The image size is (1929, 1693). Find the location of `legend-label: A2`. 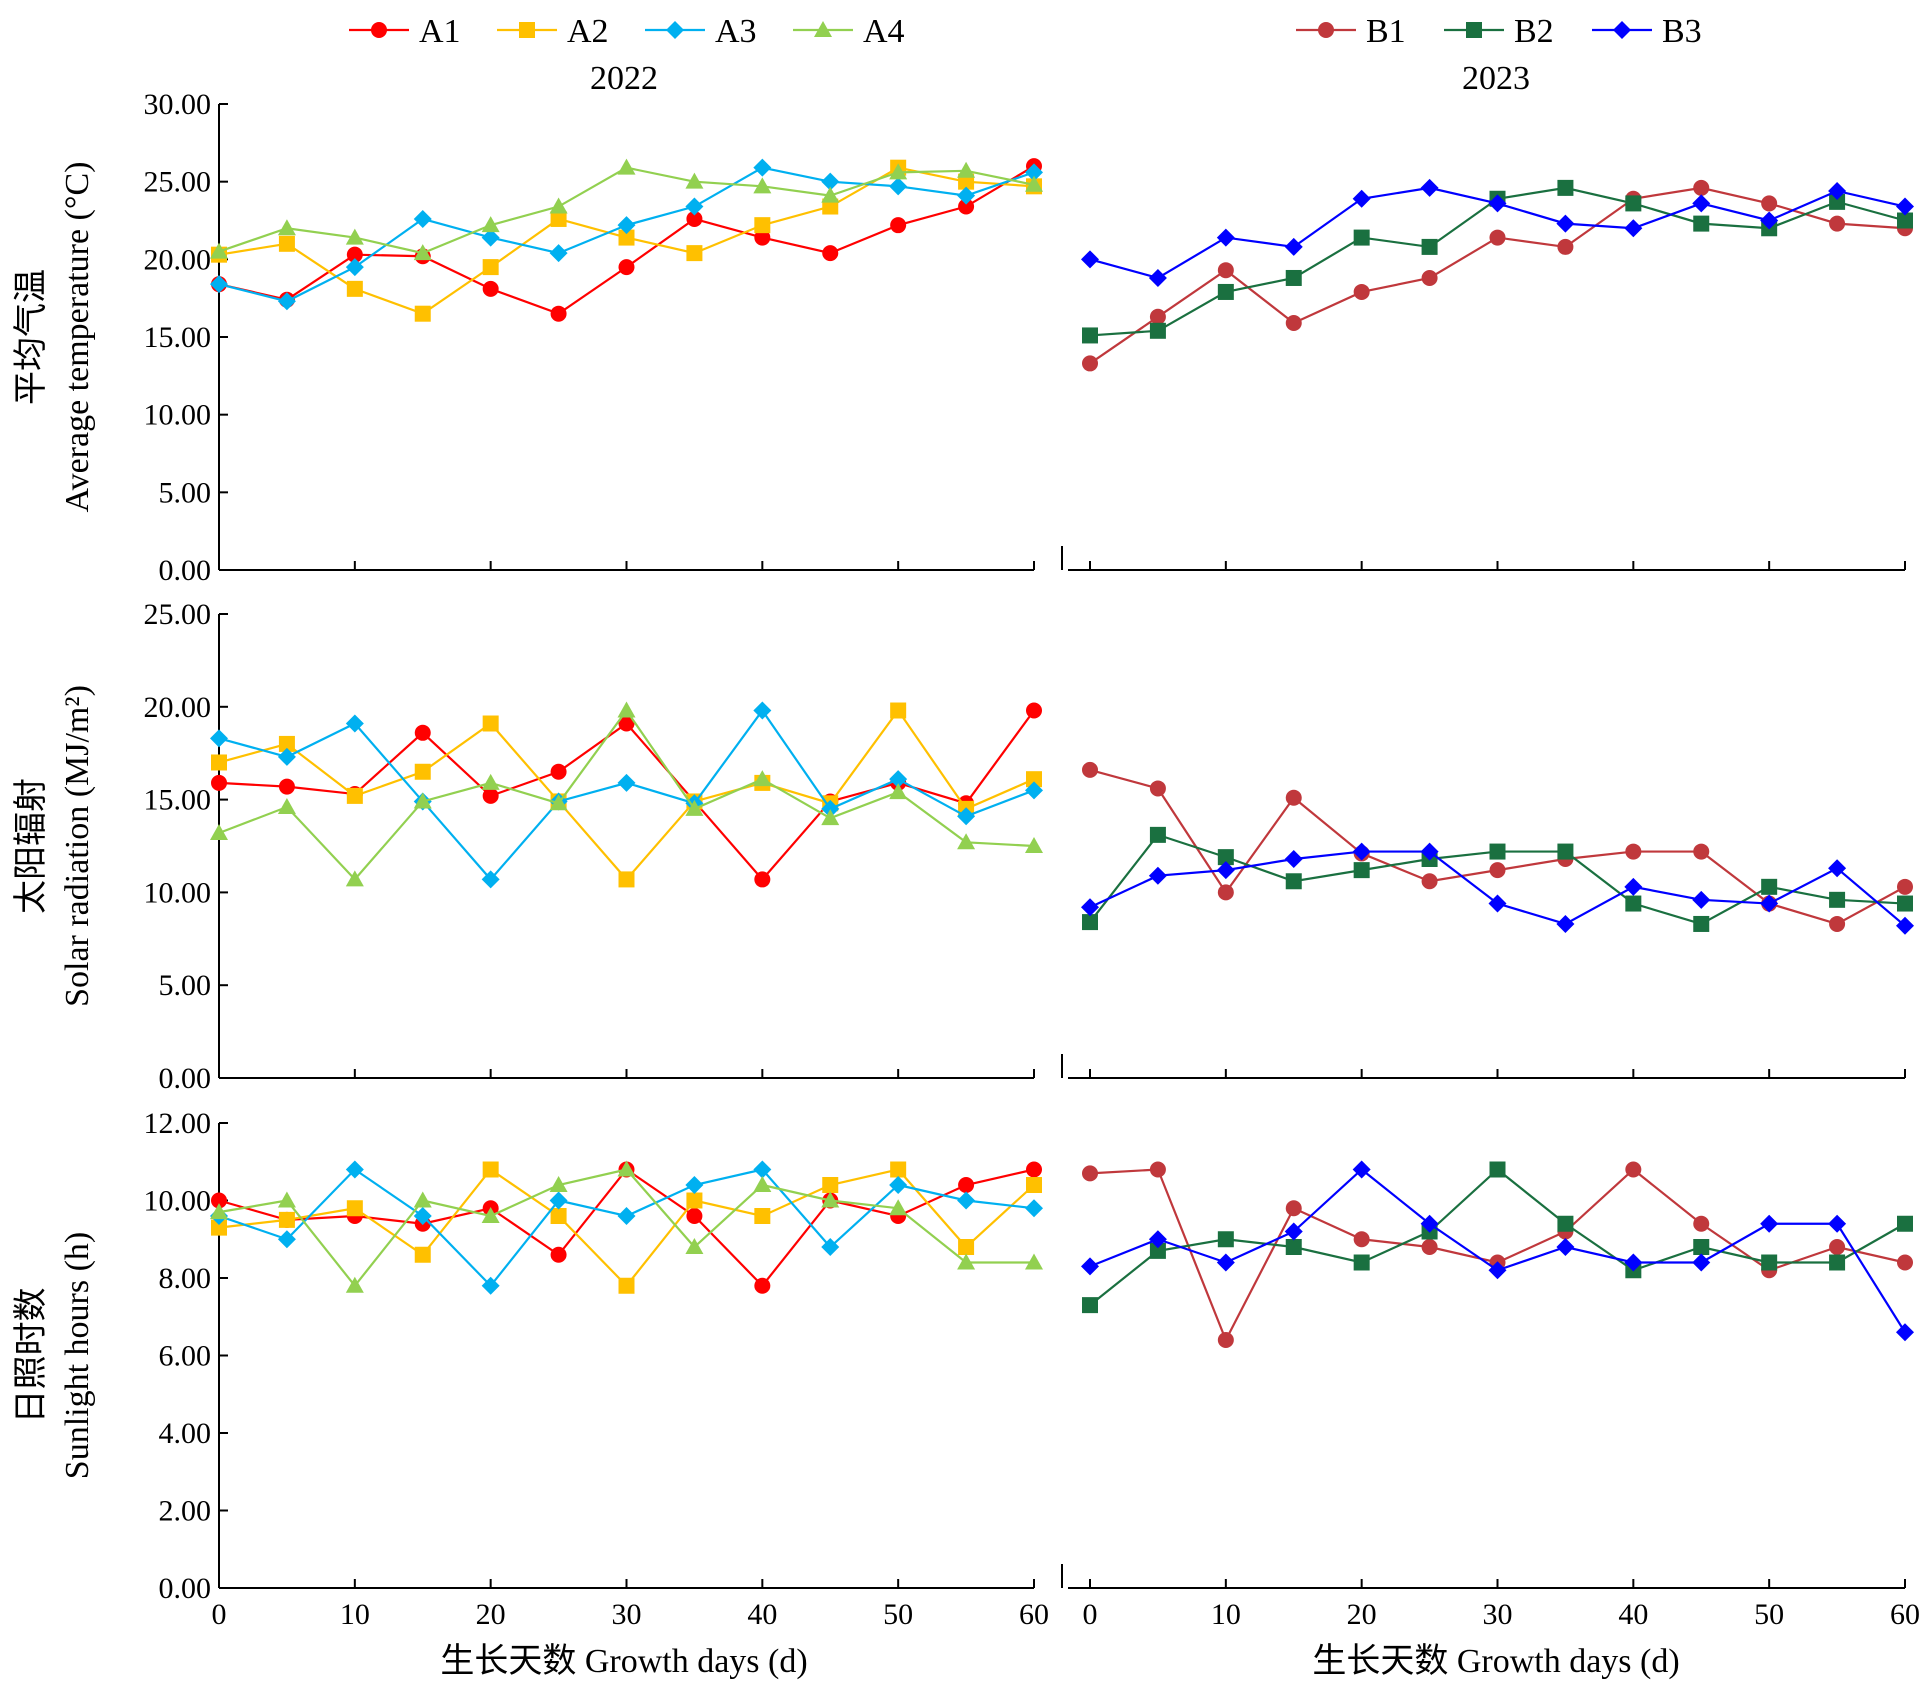

legend-label: A2 is located at coordinates (588, 31).